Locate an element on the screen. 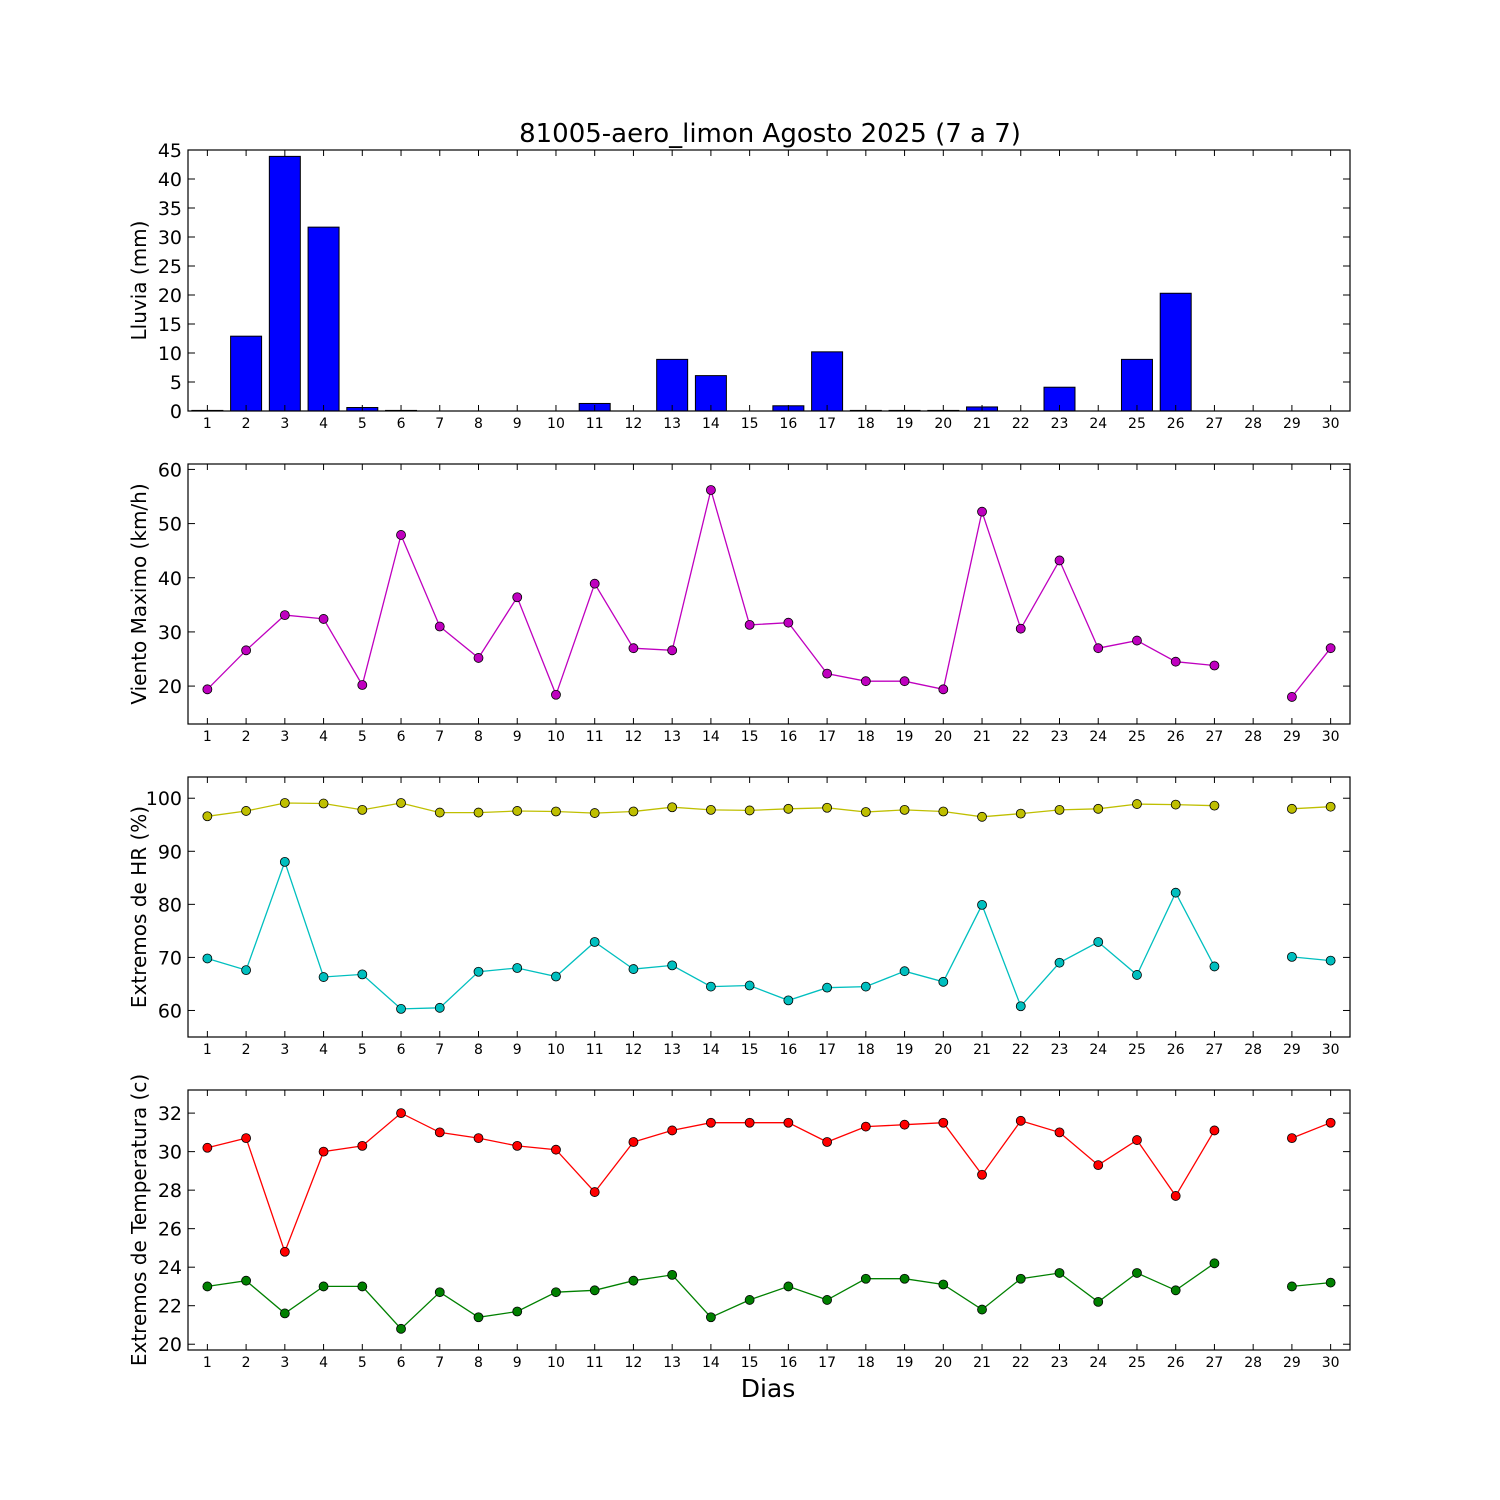 This screenshot has height=1500, width=1500. x-tick-label: 5 is located at coordinates (362, 737).